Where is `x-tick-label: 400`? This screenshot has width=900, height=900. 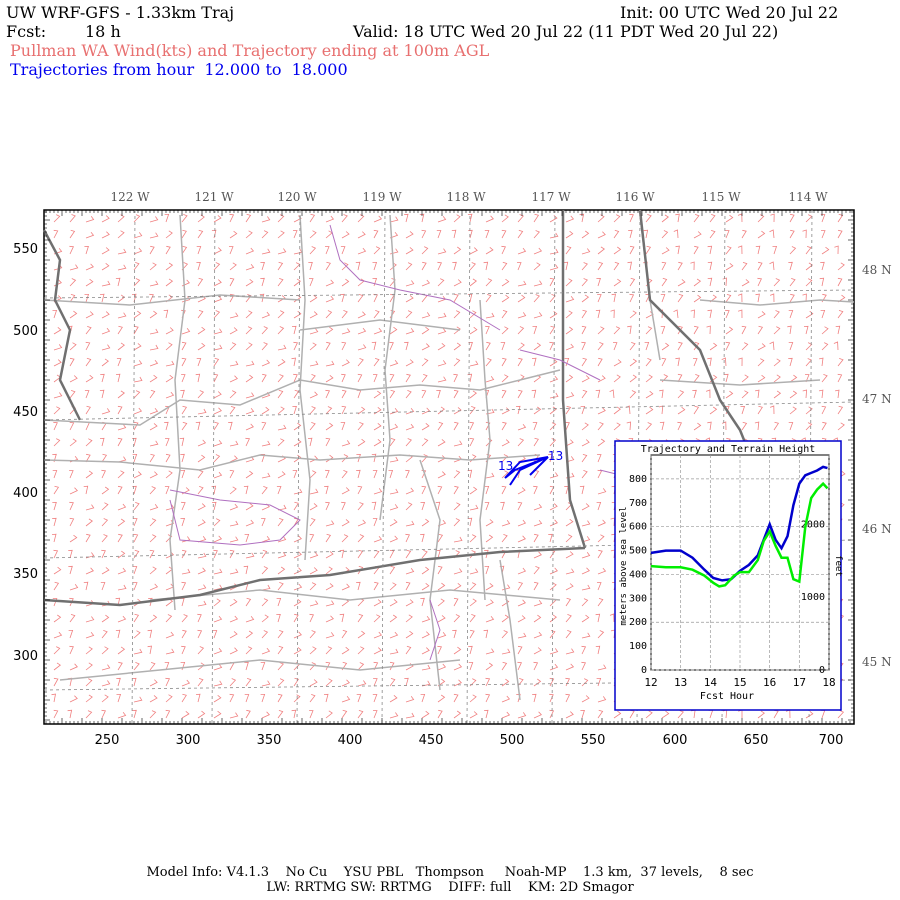
x-tick-label: 400 is located at coordinates (350, 740).